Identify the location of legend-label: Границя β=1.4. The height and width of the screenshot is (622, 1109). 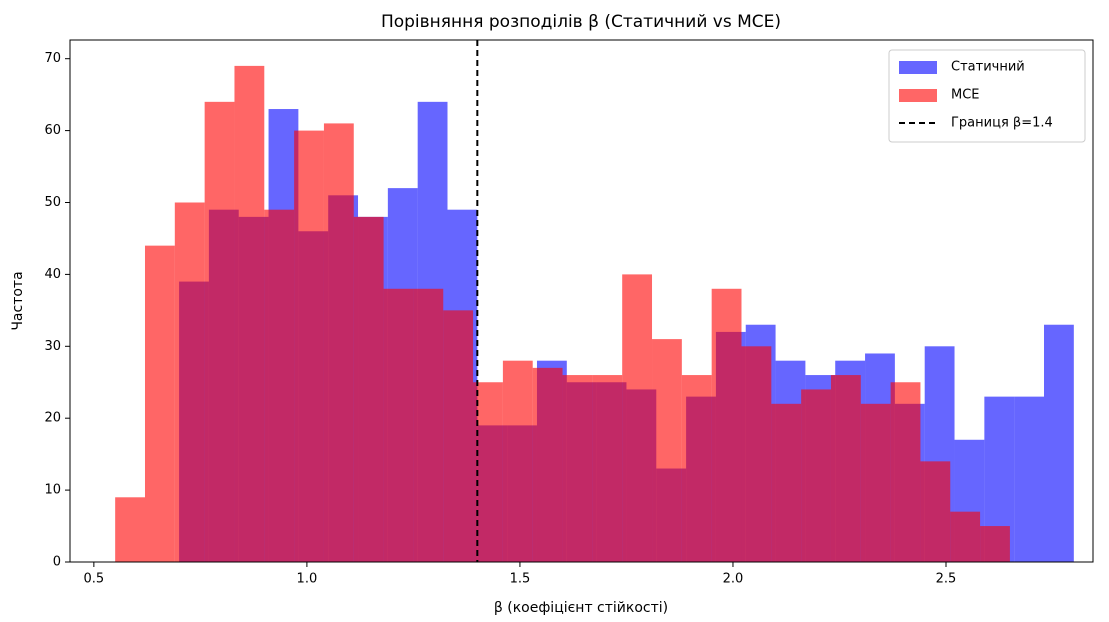
(1002, 123).